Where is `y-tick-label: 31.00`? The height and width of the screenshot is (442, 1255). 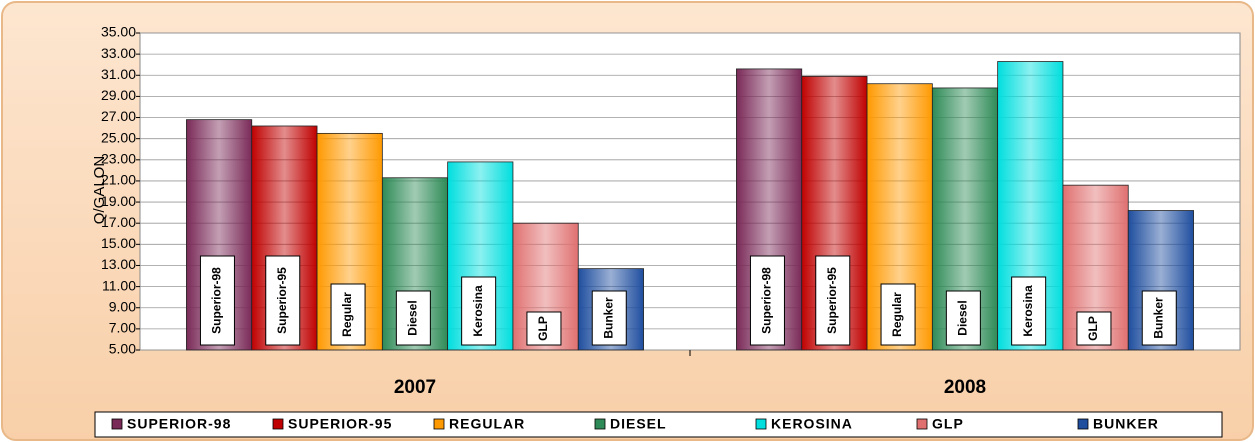
y-tick-label: 31.00 is located at coordinates (118, 74).